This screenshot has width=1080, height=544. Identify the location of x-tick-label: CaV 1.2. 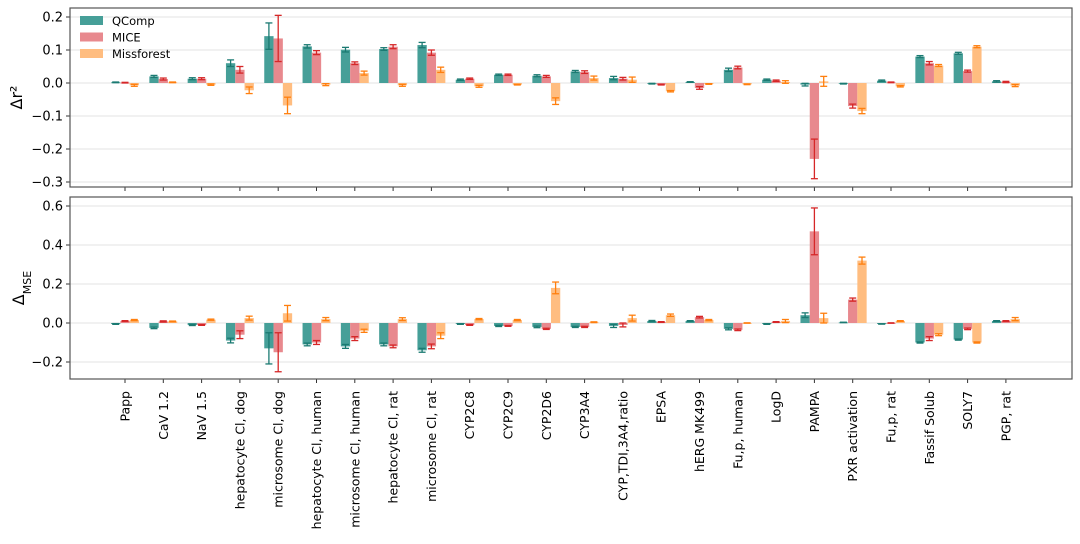
(163, 415).